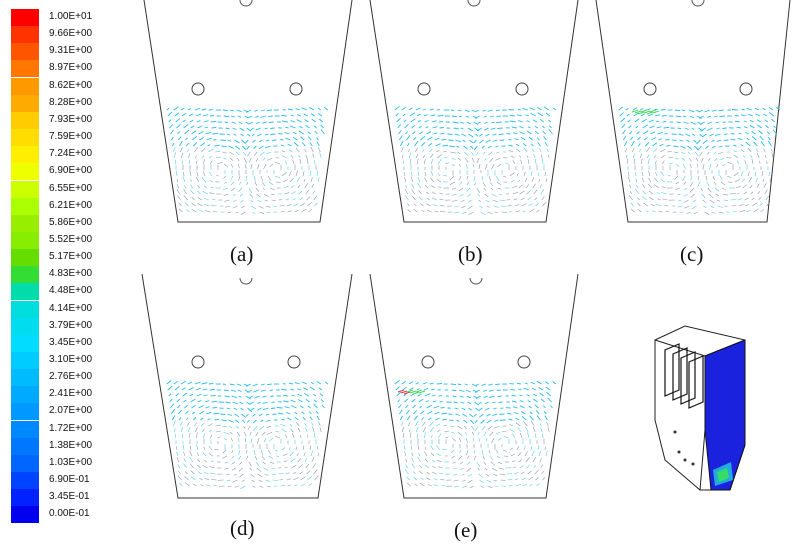 The height and width of the screenshot is (544, 795). Describe the element at coordinates (71, 291) in the screenshot. I see `color-scale-label: 4.48E+00` at that location.